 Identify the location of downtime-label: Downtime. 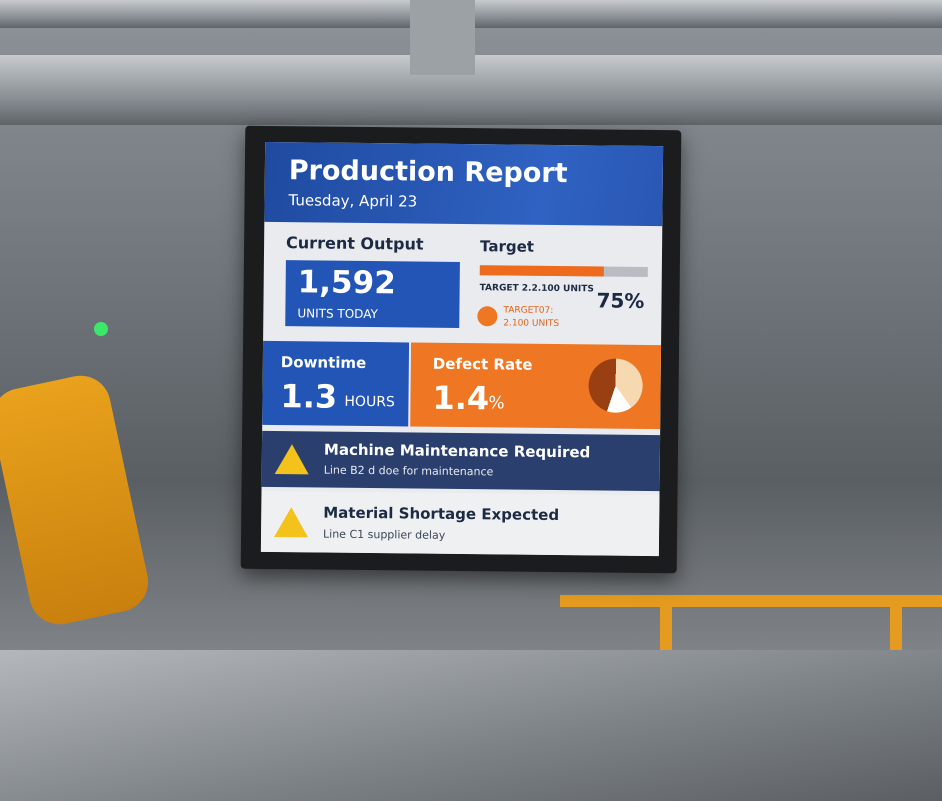
(323, 363).